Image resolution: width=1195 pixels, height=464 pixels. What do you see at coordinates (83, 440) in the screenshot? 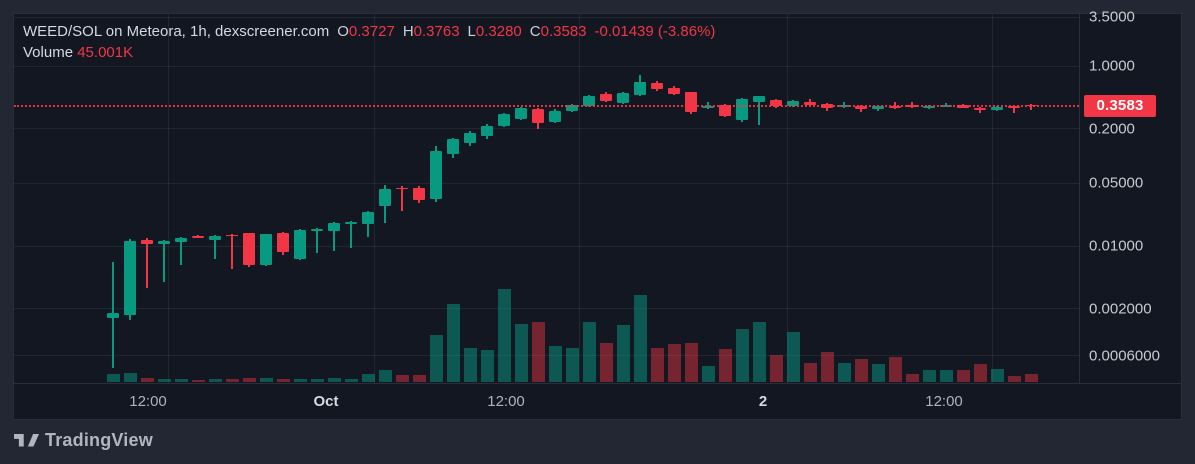
I see `tradingview-logo: TradingView` at bounding box center [83, 440].